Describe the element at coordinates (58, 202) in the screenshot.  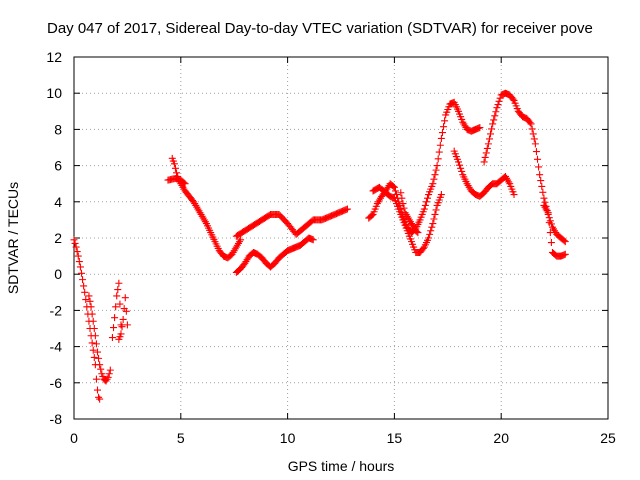
I see `y-tick-label: 4` at that location.